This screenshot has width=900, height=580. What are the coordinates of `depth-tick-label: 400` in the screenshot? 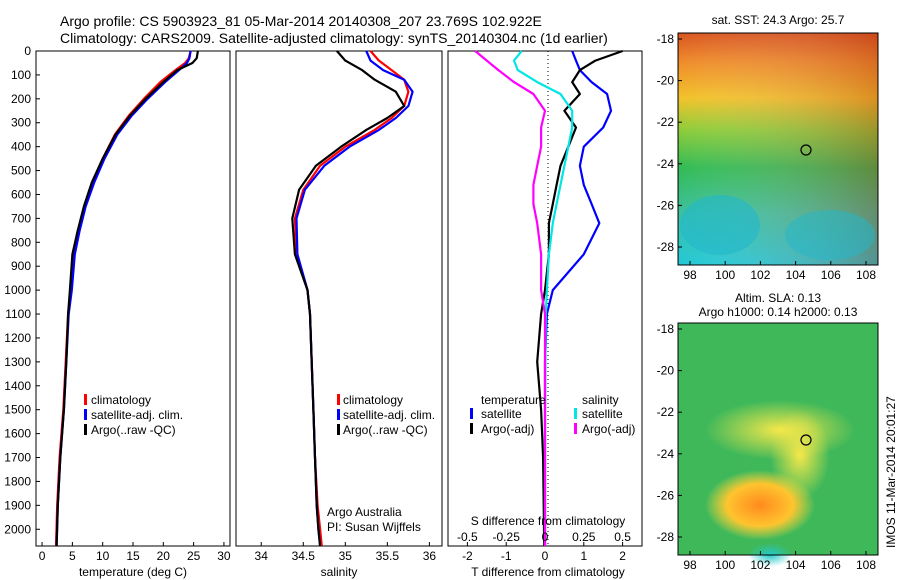 It's located at (21, 147).